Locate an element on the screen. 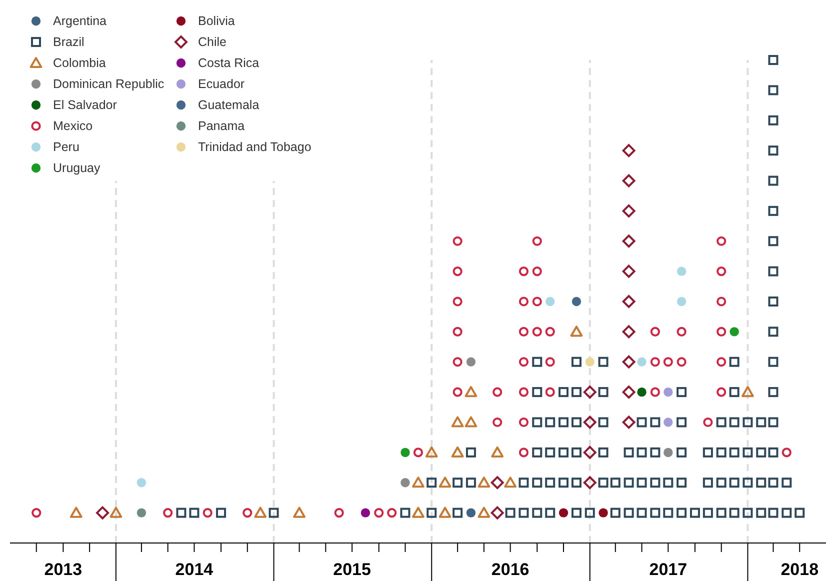  x-tick-label: 2014 is located at coordinates (194, 569).